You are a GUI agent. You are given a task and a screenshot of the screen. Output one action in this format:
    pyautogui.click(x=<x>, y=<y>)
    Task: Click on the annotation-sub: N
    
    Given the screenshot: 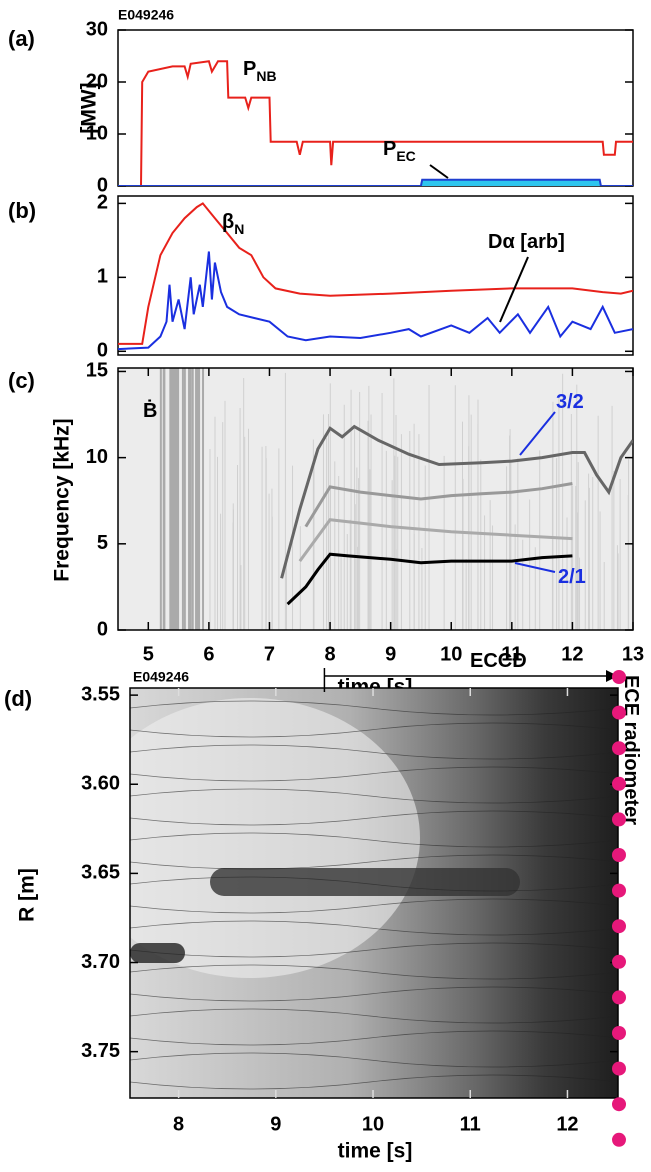 What is the action you would take?
    pyautogui.click(x=239, y=229)
    